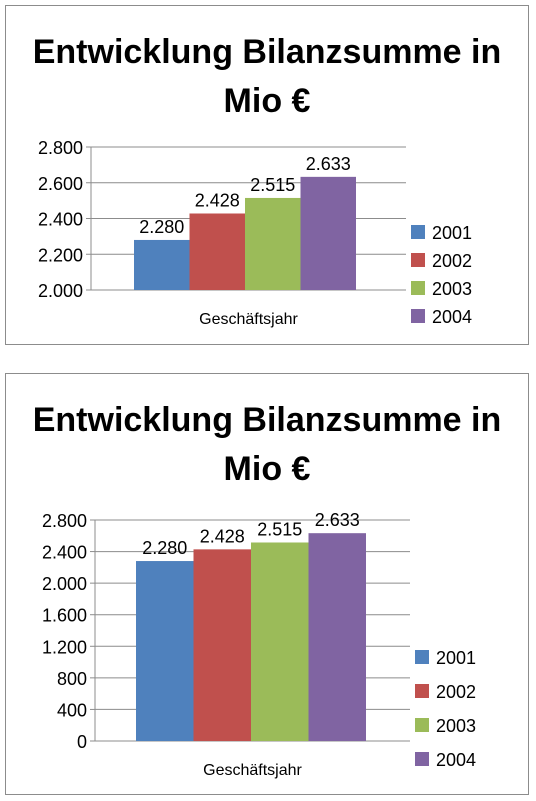 This screenshot has height=801, width=536. What do you see at coordinates (64, 616) in the screenshot?
I see `y-tick-label: 1.600` at bounding box center [64, 616].